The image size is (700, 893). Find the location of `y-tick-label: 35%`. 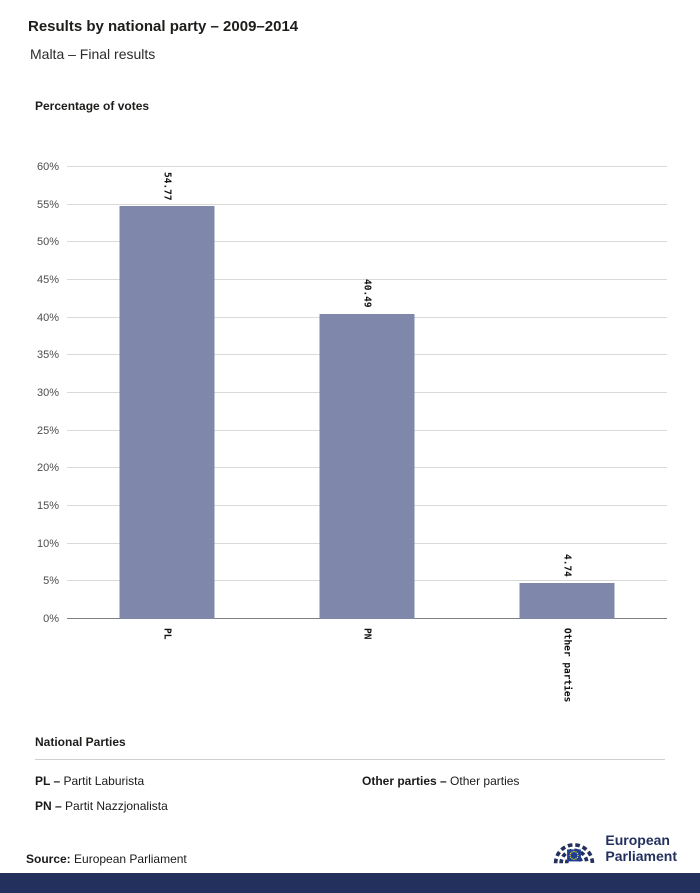

y-tick-label: 35% is located at coordinates (47, 355).